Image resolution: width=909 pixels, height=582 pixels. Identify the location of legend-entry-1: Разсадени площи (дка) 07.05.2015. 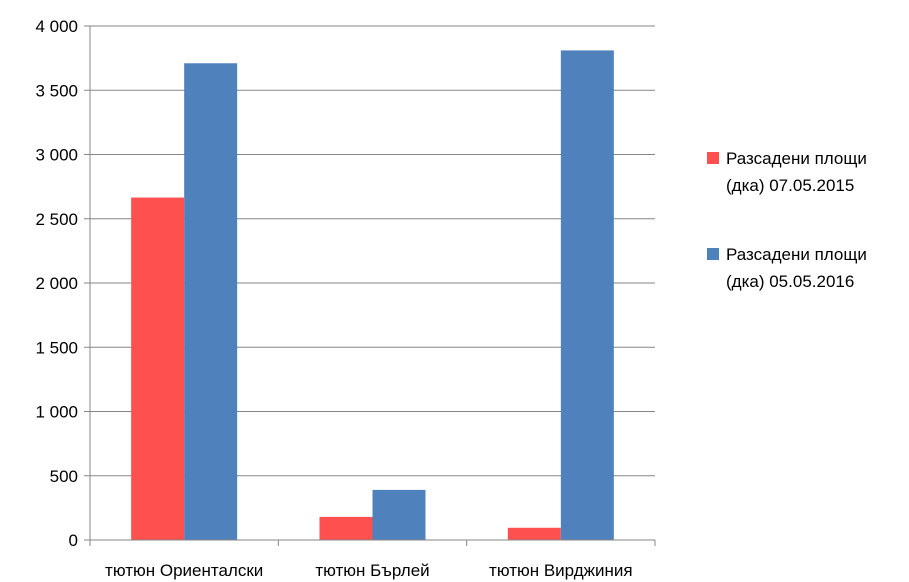
(787, 172).